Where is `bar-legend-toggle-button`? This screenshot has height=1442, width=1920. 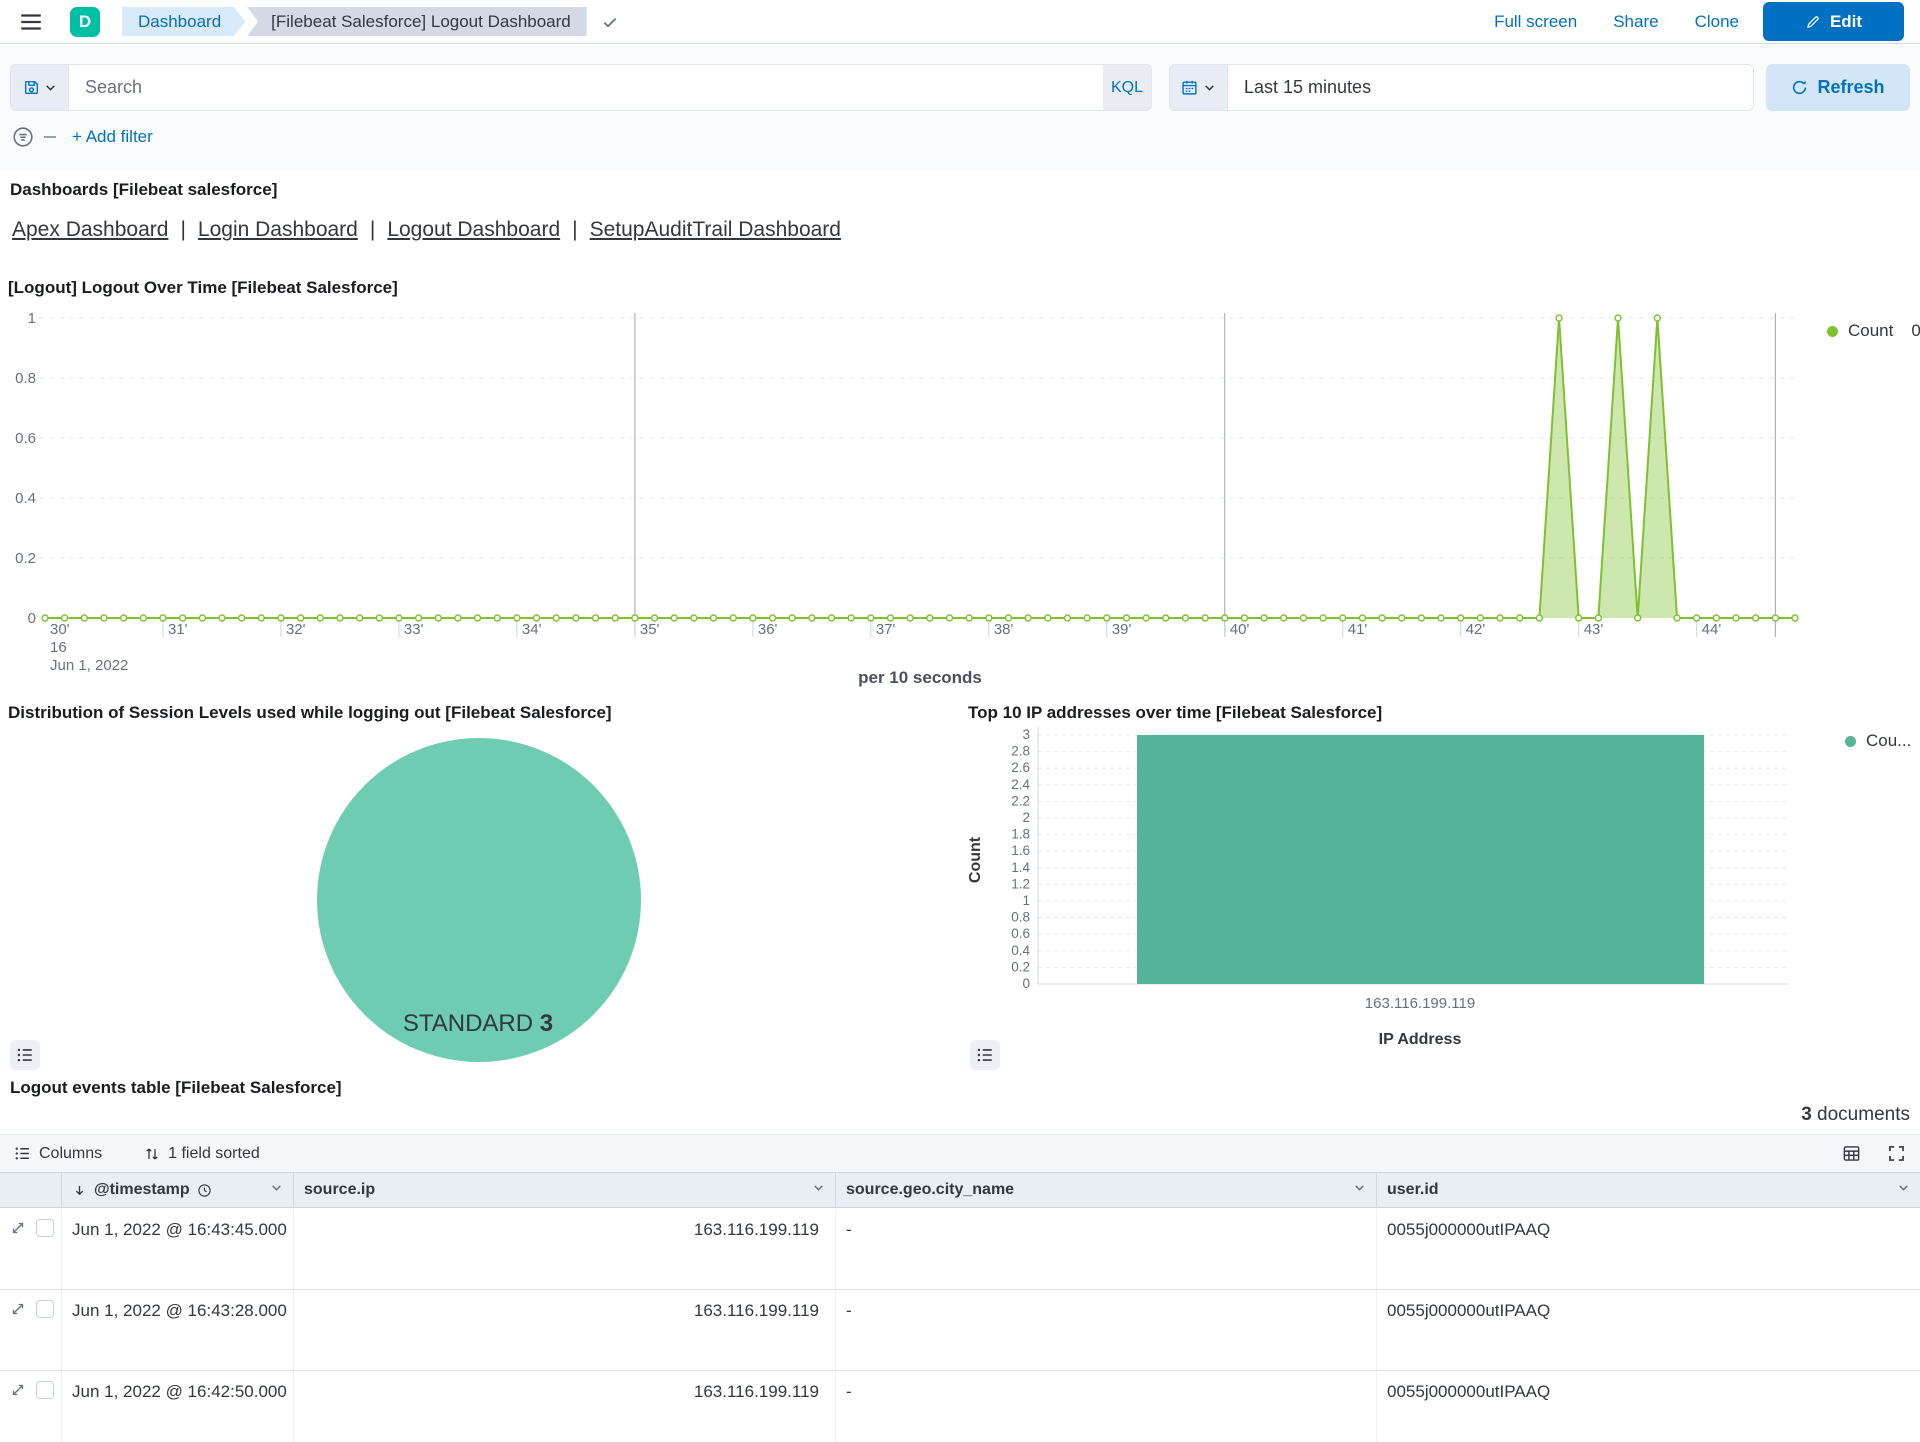
bar-legend-toggle-button is located at coordinates (985, 1055).